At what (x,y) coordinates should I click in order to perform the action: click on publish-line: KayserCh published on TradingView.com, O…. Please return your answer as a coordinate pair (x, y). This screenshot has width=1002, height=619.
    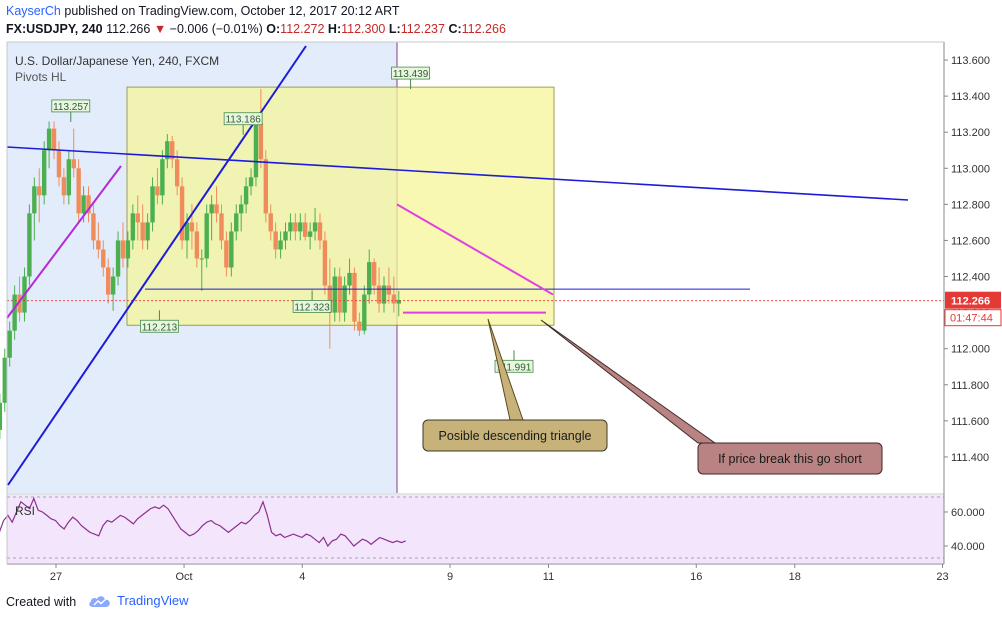
    Looking at the image, I should click on (203, 11).